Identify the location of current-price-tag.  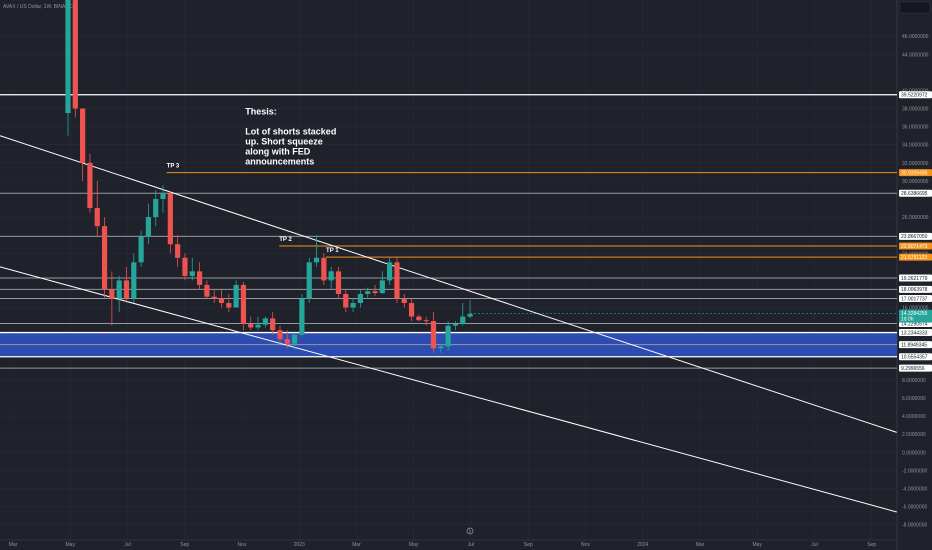
(915, 316).